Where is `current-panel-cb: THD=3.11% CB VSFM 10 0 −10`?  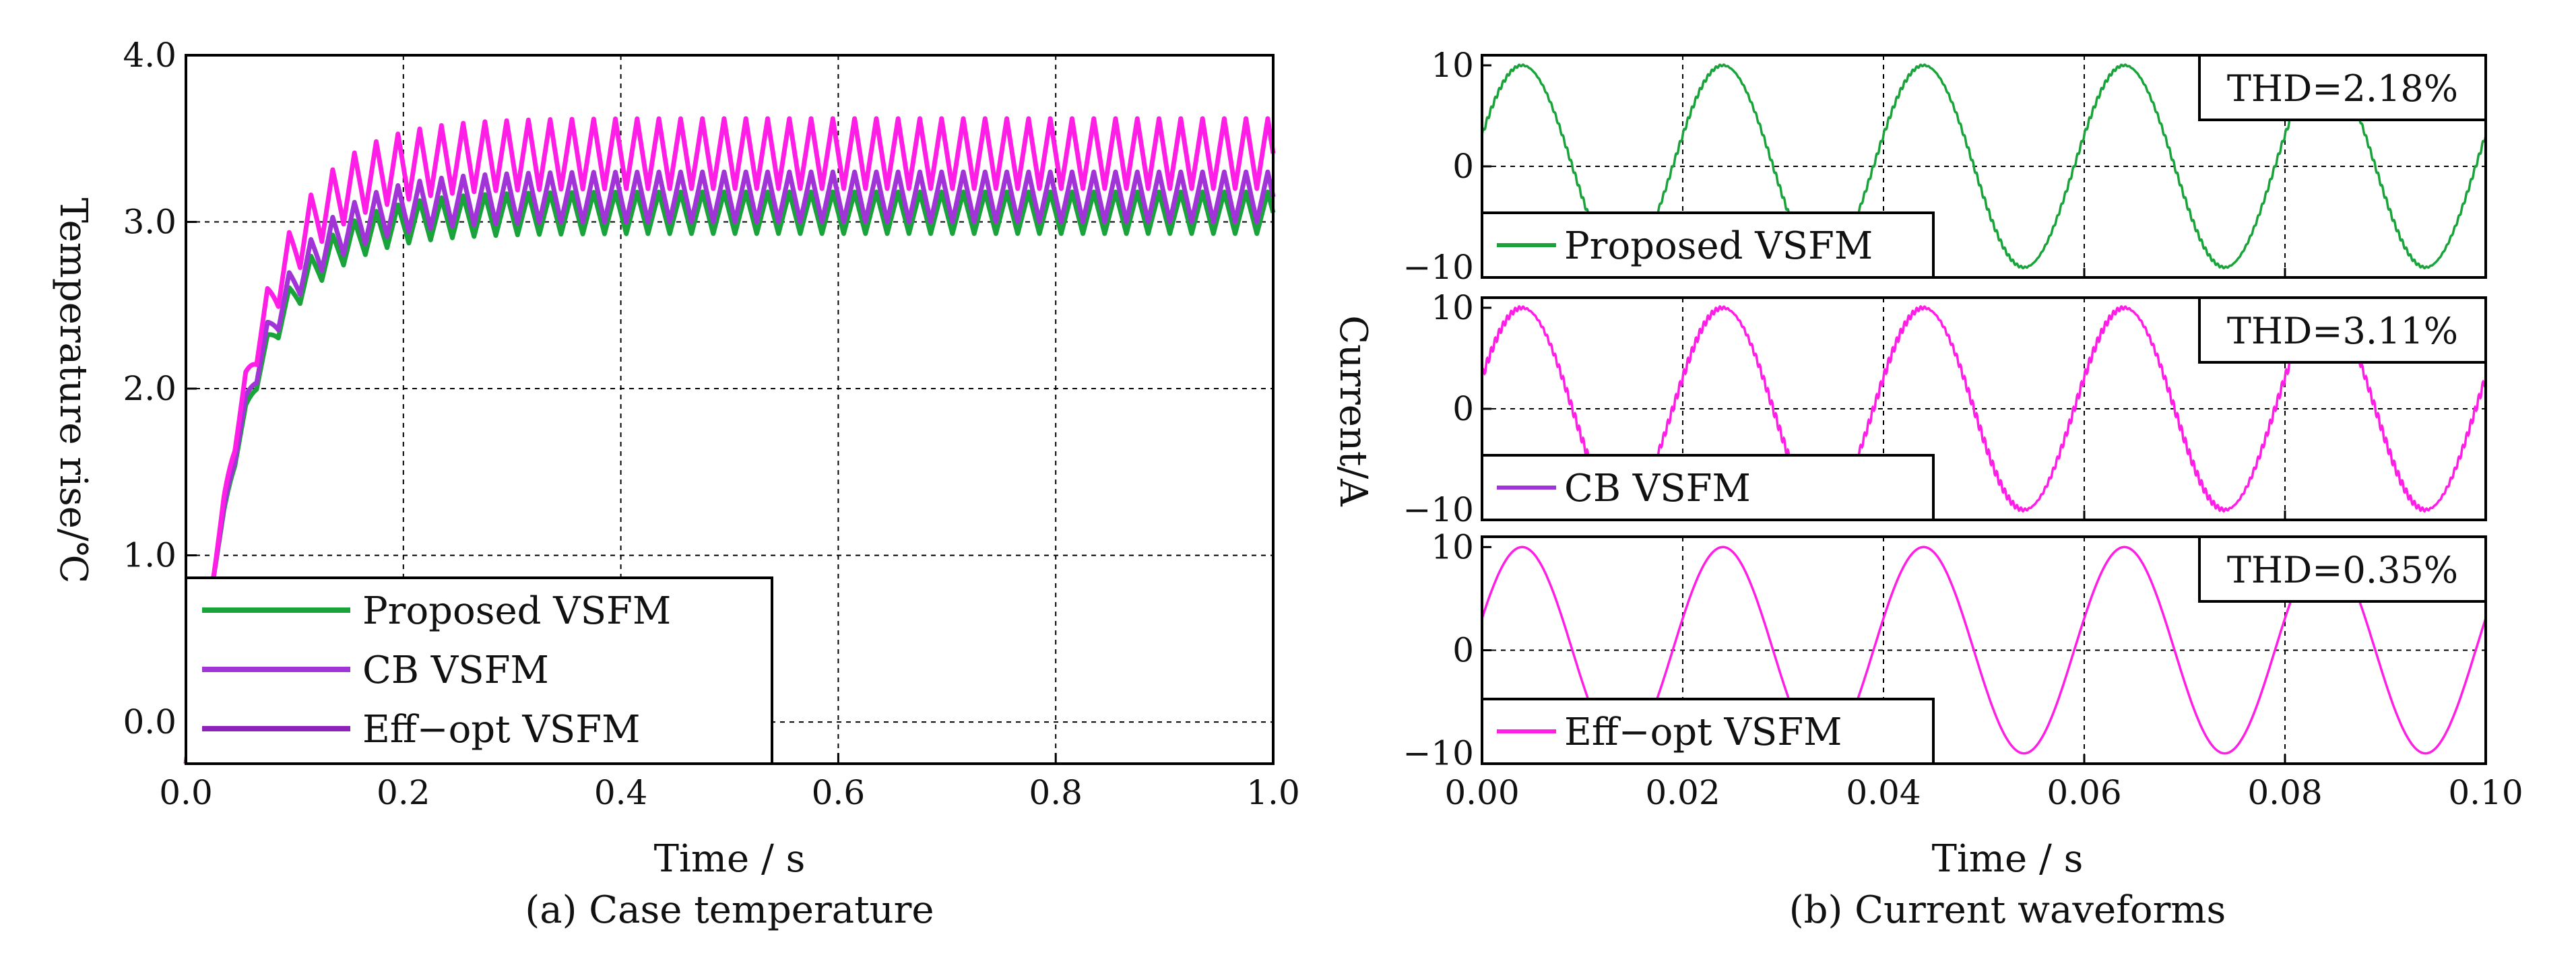 current-panel-cb: THD=3.11% CB VSFM 10 0 −10 is located at coordinates (1945, 409).